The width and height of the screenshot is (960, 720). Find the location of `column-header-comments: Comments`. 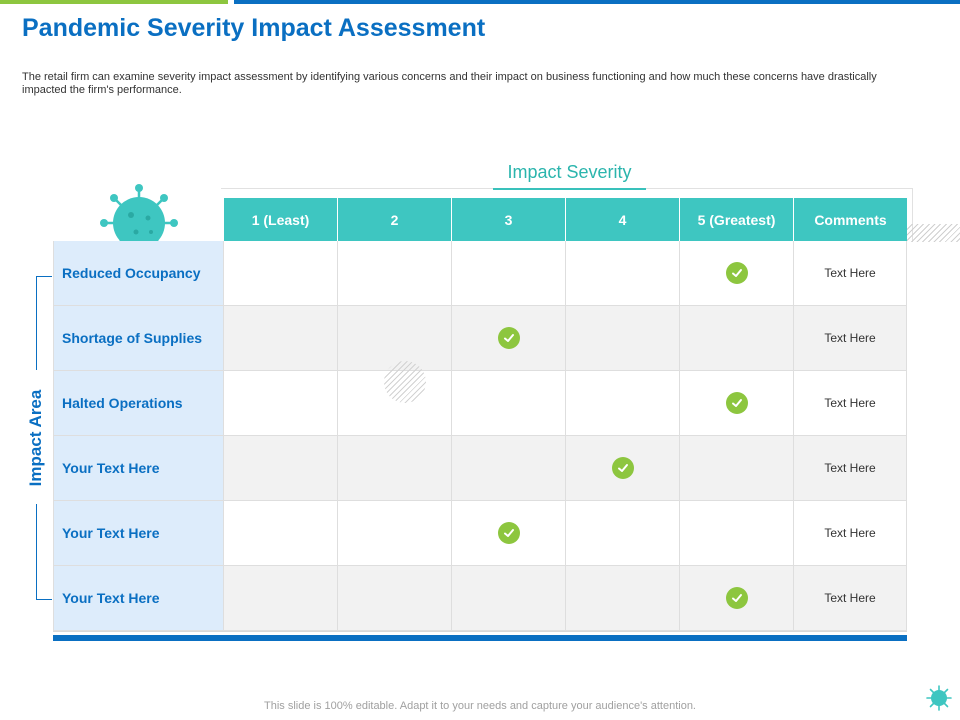

column-header-comments: Comments is located at coordinates (850, 220).